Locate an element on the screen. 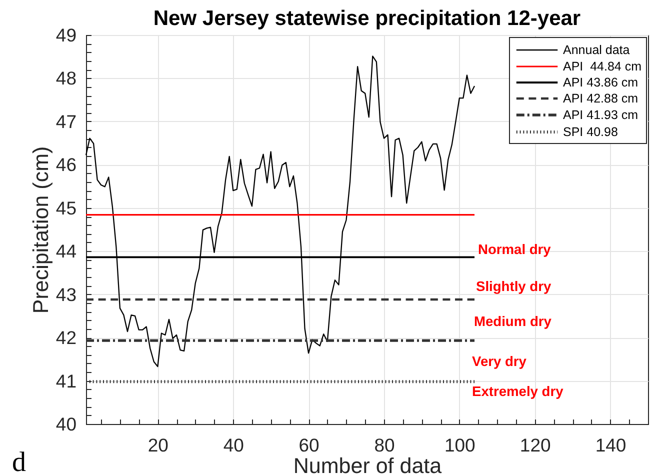 This screenshot has width=652, height=476. text: d is located at coordinates (19, 461).